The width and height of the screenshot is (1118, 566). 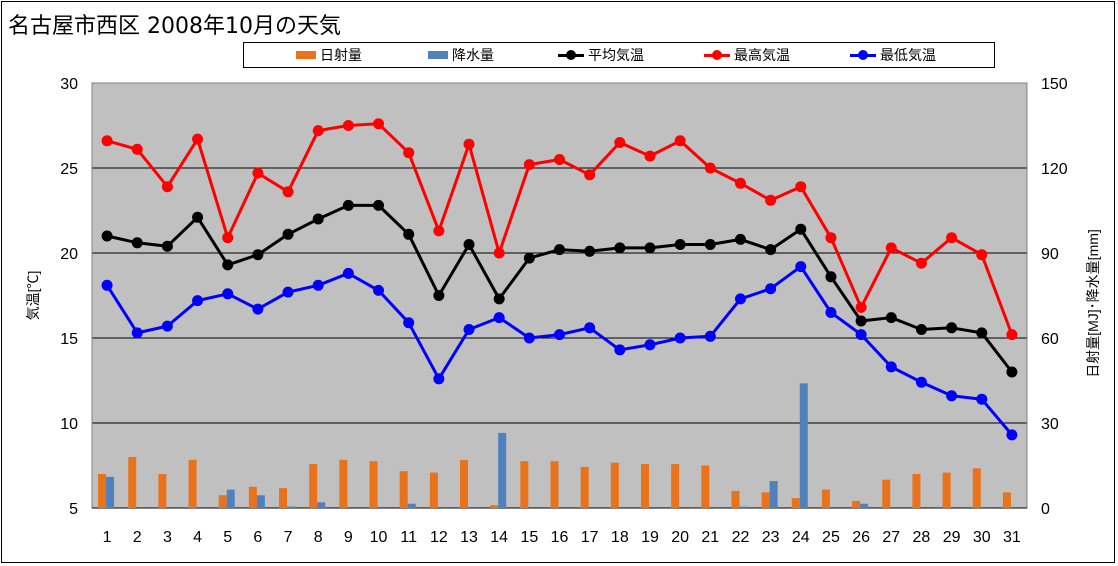 What do you see at coordinates (616, 56) in the screenshot?
I see `legend-label-avg: 平均気温` at bounding box center [616, 56].